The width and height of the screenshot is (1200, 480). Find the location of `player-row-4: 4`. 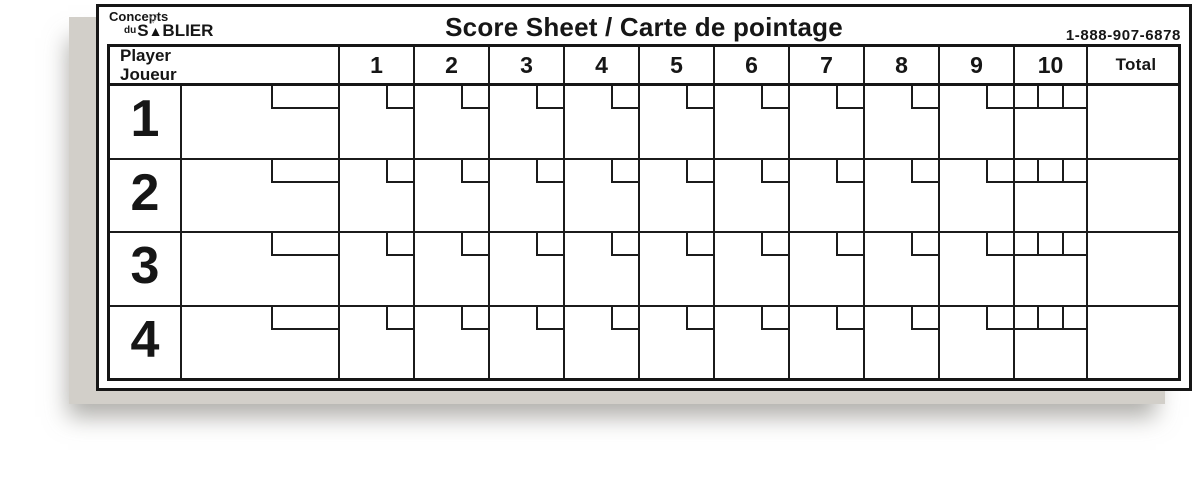

player-row-4: 4 is located at coordinates (644, 341).